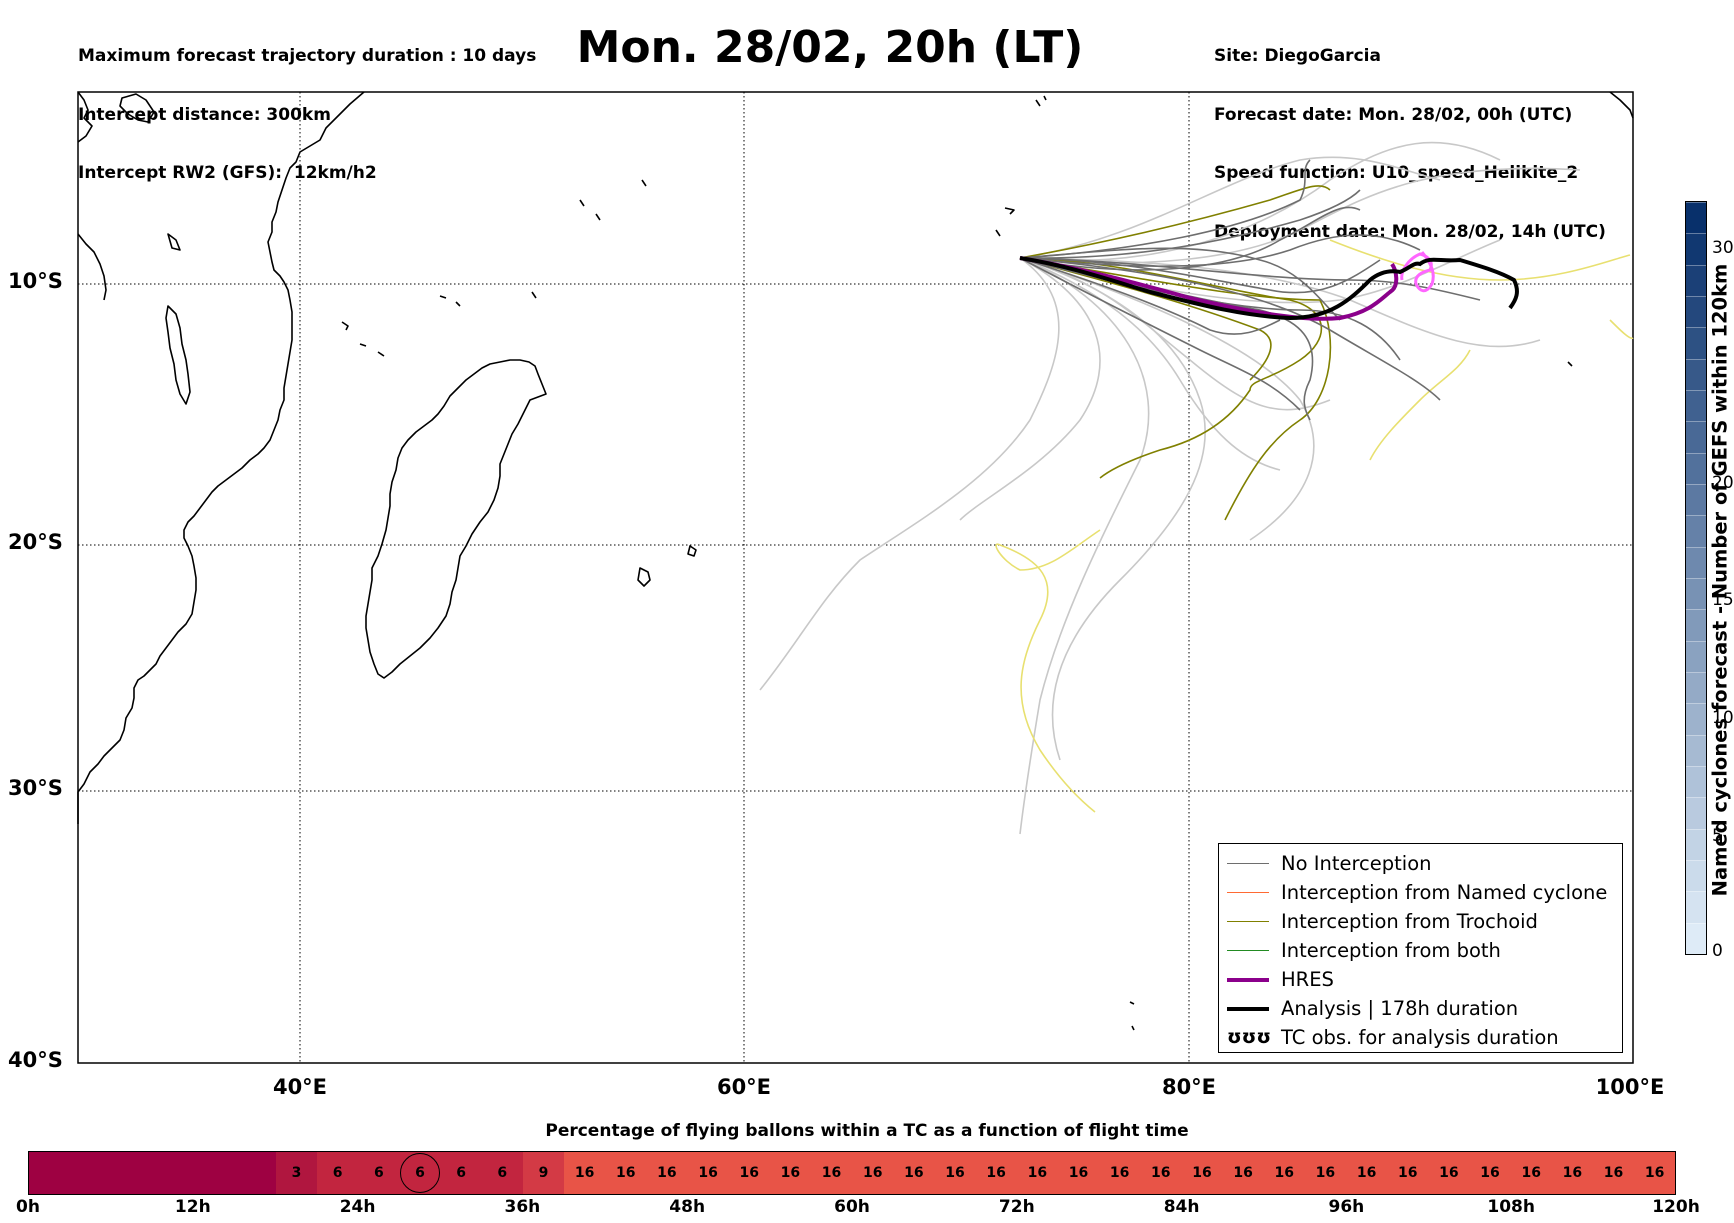 The width and height of the screenshot is (1734, 1223). I want to click on hour-tick: 84h, so click(1181, 1207).